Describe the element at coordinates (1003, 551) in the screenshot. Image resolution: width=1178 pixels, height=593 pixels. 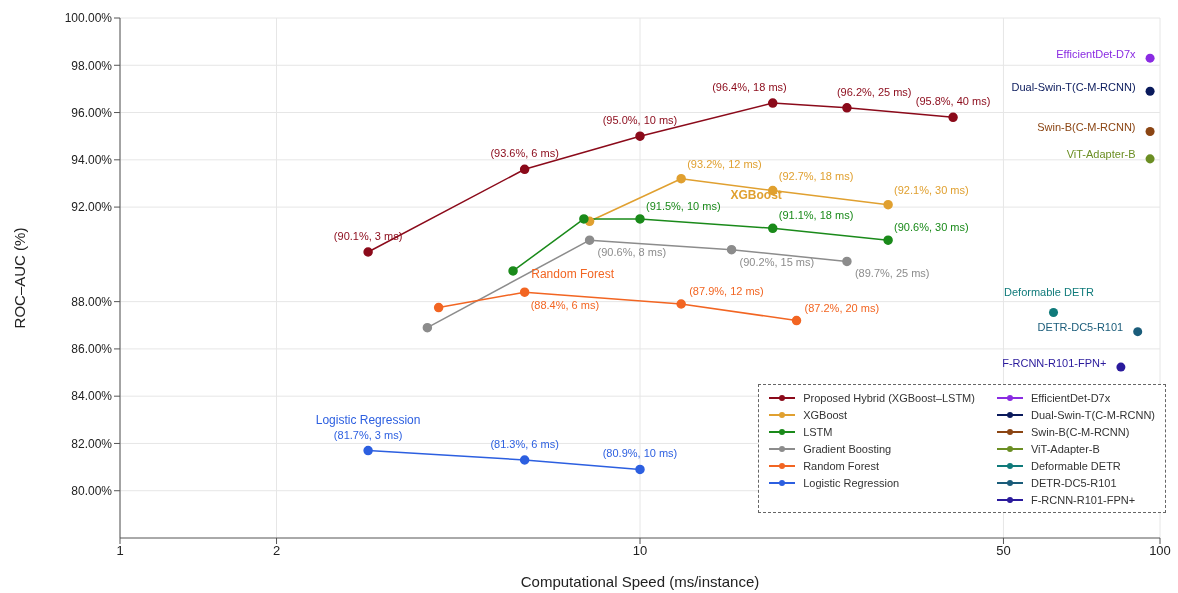
I see `x-tick-label: 50` at that location.